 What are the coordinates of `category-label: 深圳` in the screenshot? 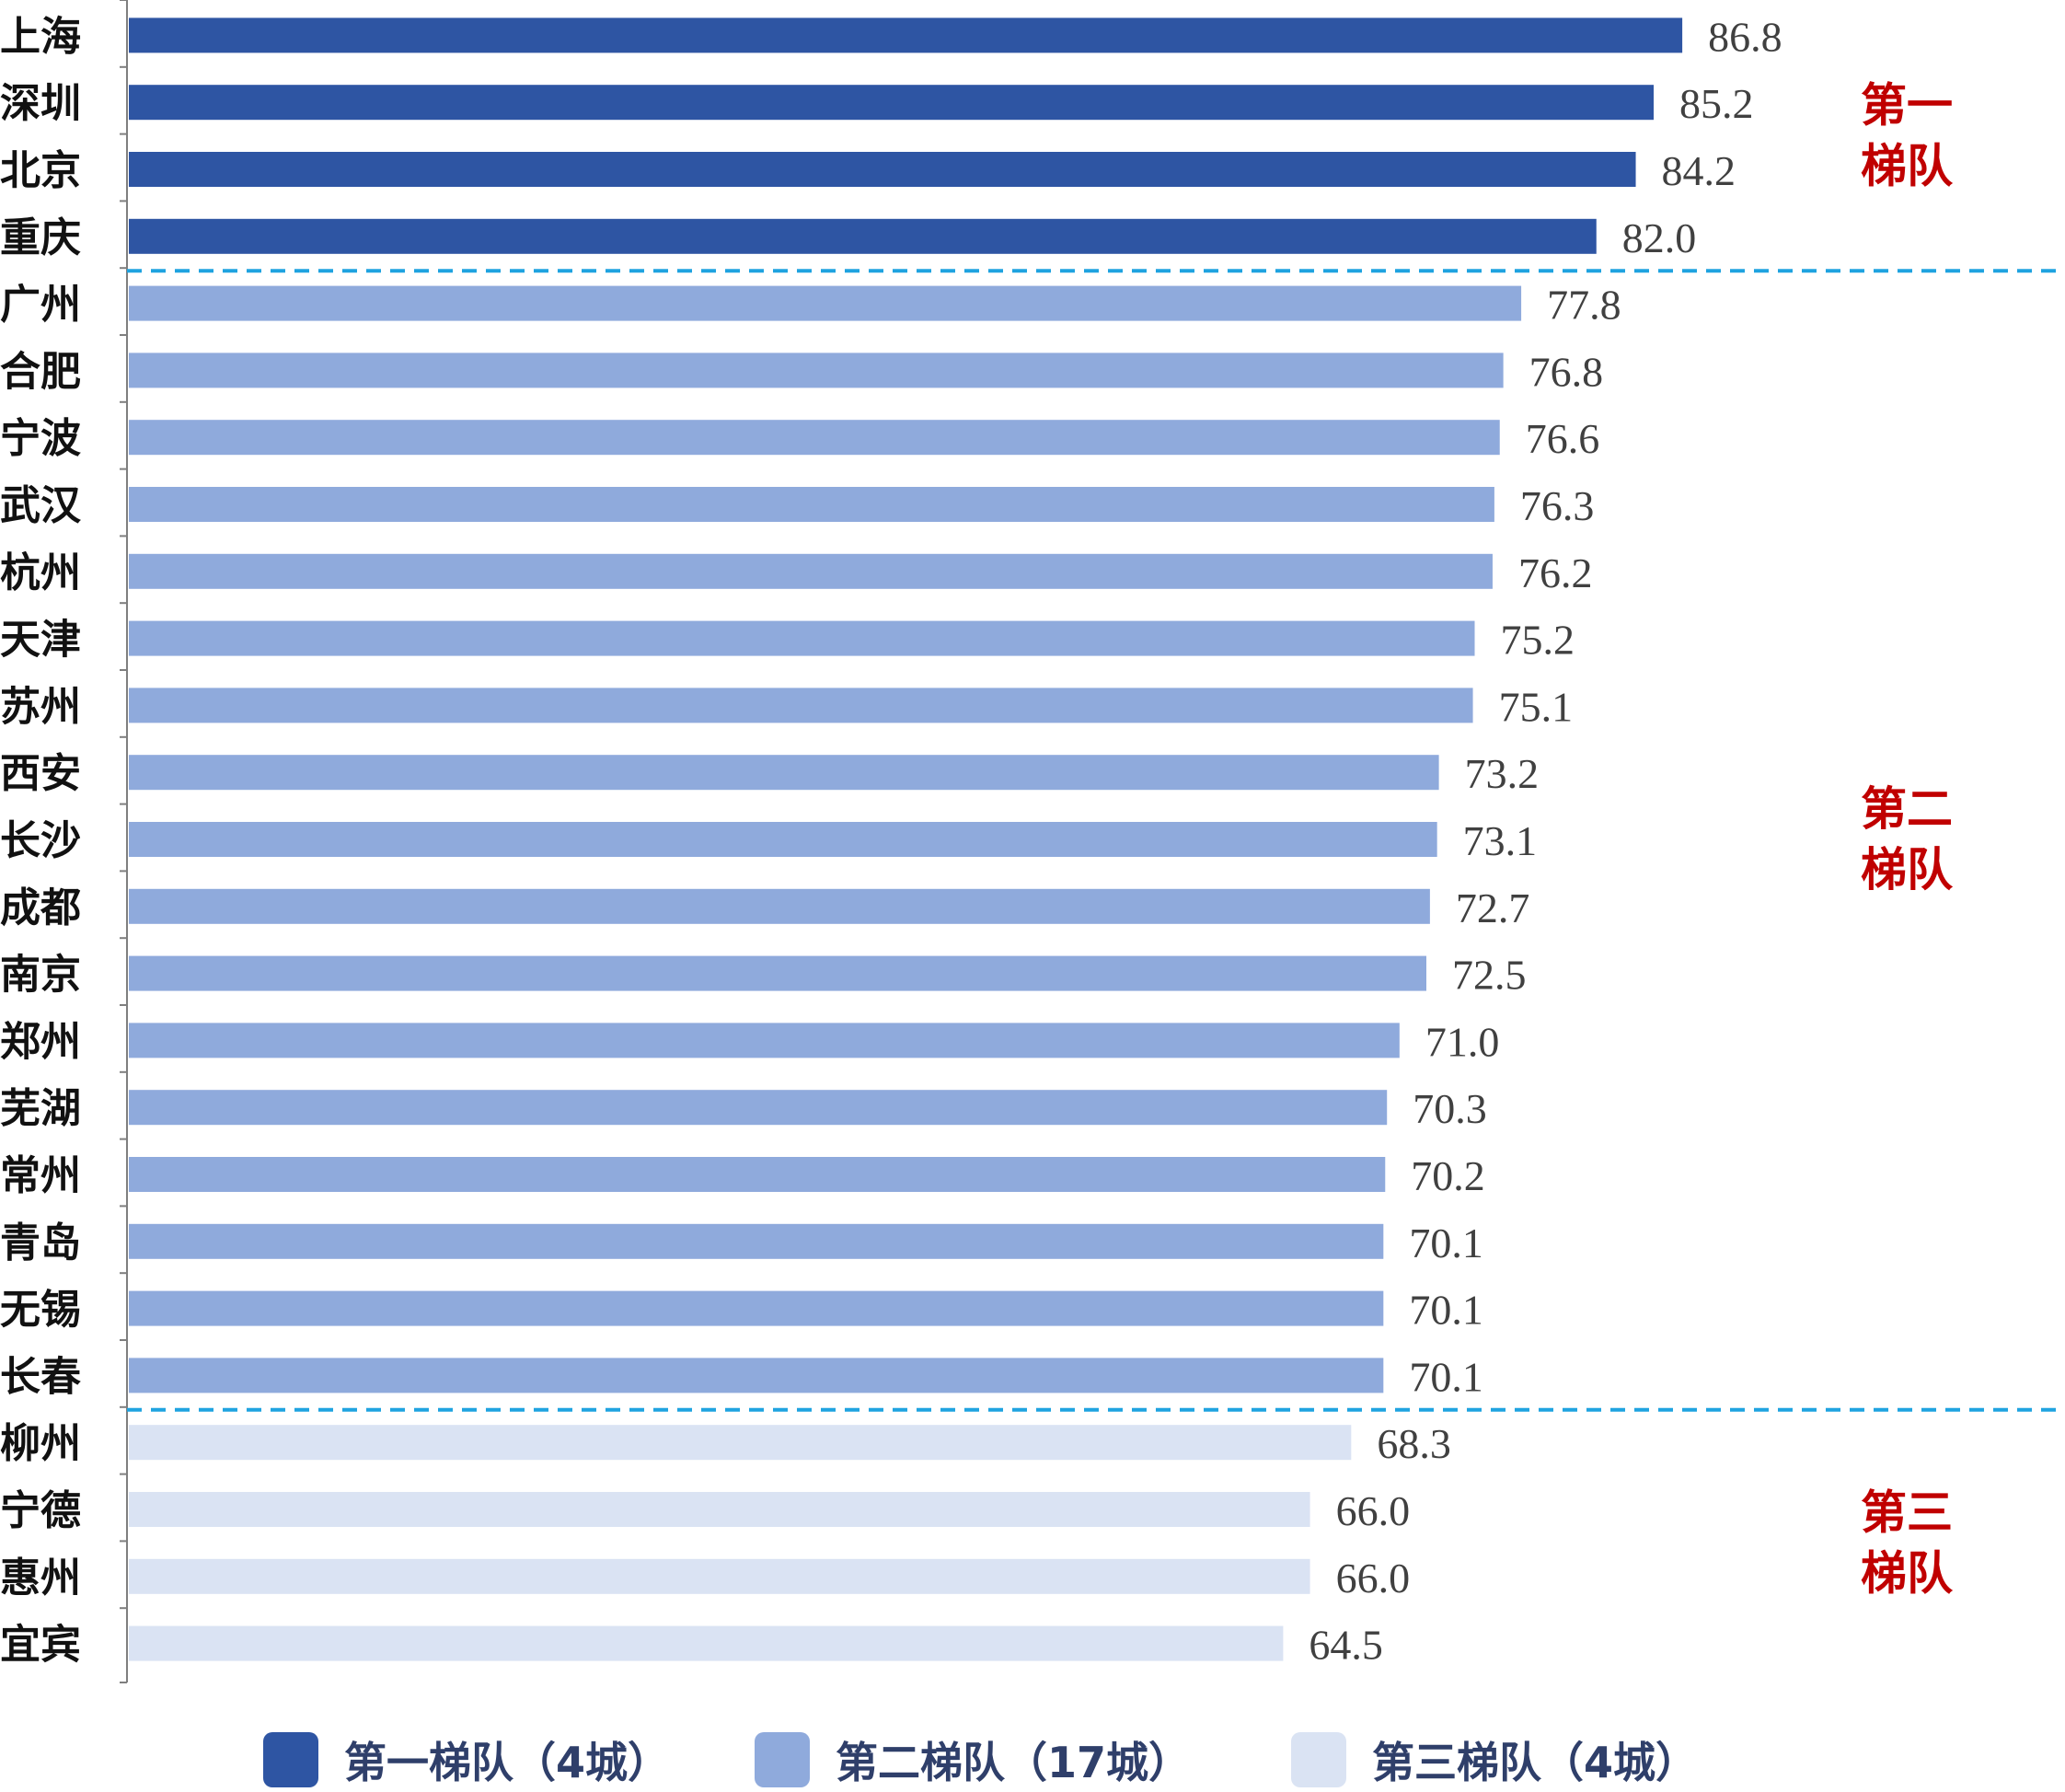 It's located at (41, 104).